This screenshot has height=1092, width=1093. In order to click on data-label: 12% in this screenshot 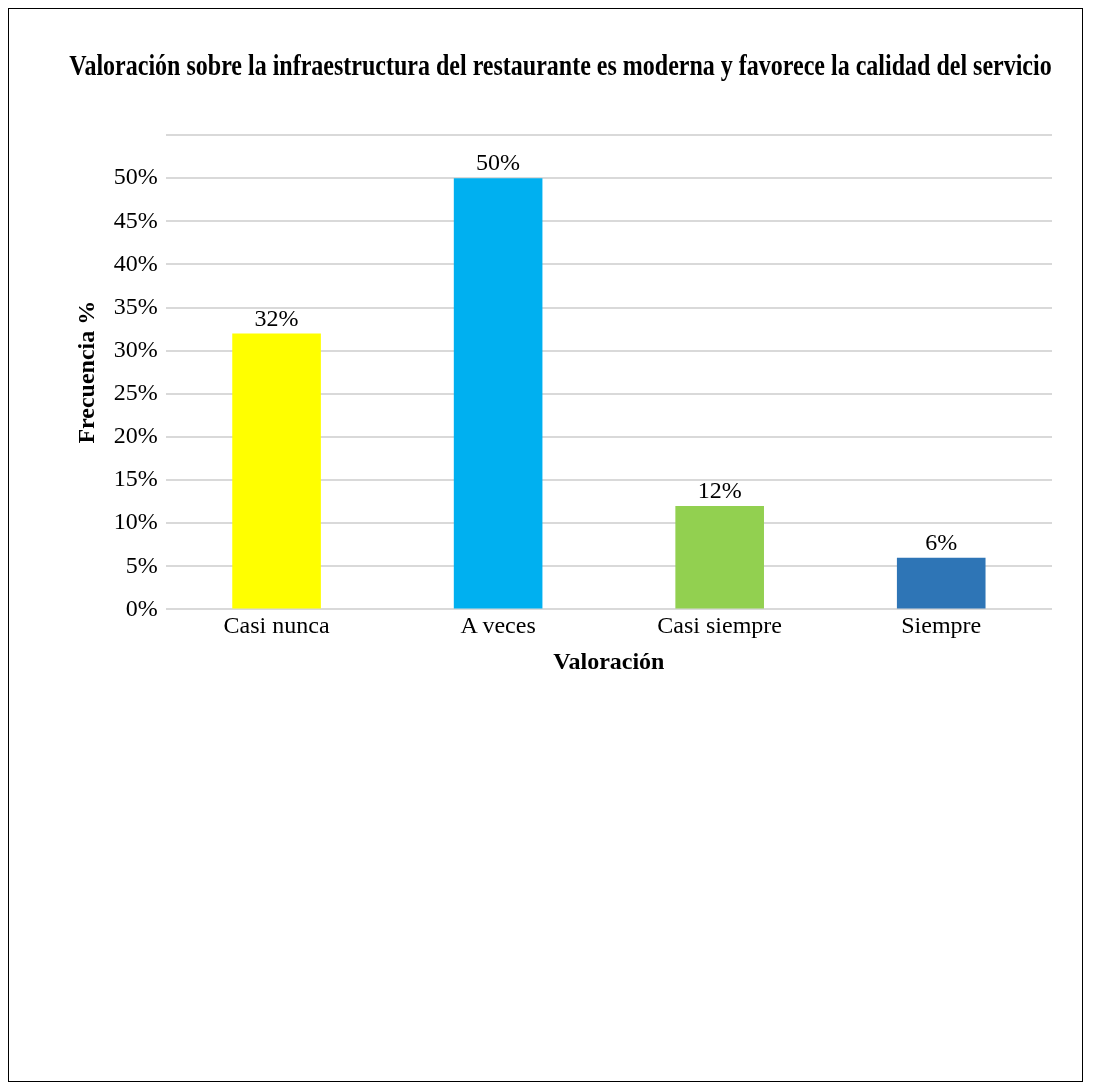, I will do `click(719, 490)`.